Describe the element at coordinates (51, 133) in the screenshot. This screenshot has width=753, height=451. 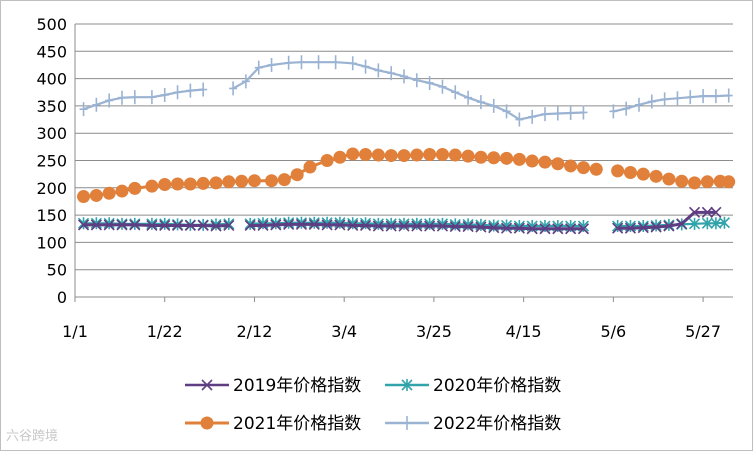
I see `y-tick-label: 300` at that location.